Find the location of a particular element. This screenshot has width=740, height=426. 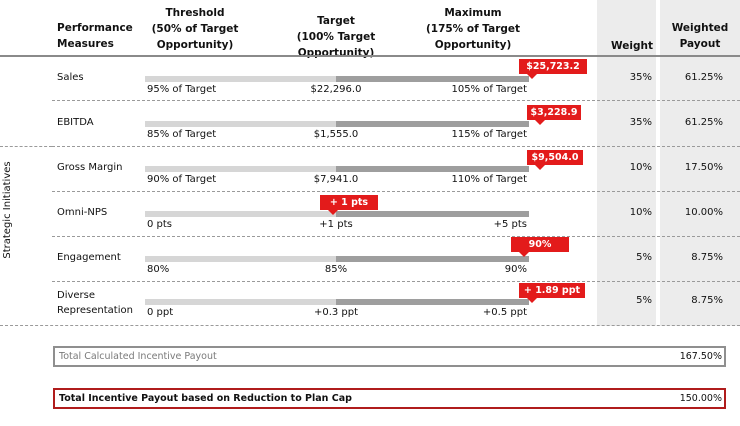

target-value: +0.3 ppt is located at coordinates (336, 312).